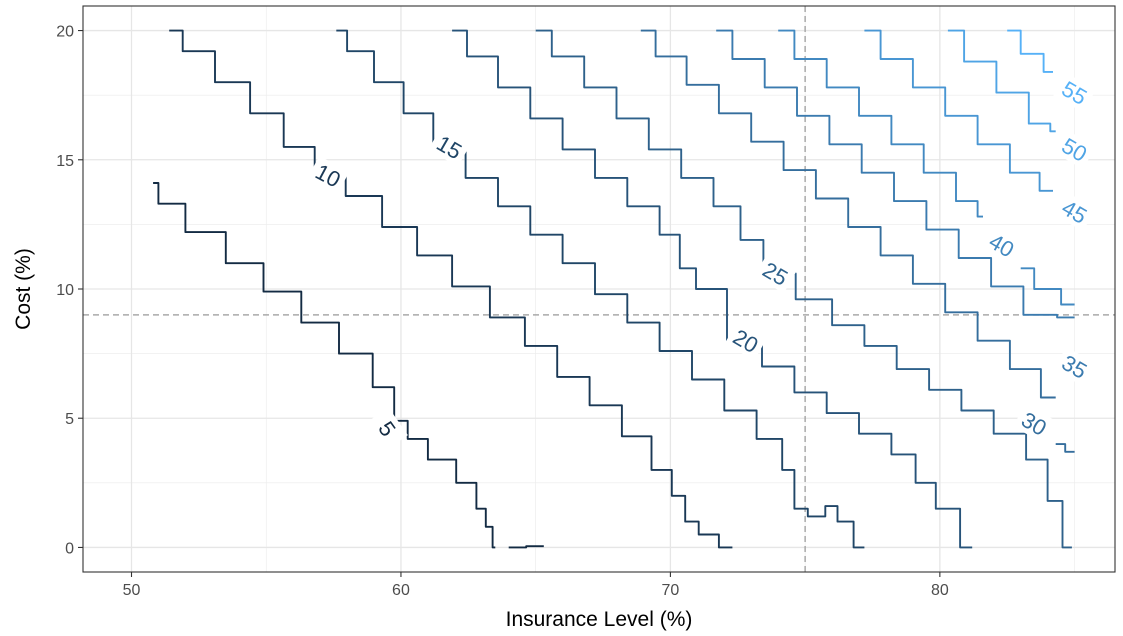  What do you see at coordinates (599, 619) in the screenshot?
I see `x-axis-title: Insurance Level (%)` at bounding box center [599, 619].